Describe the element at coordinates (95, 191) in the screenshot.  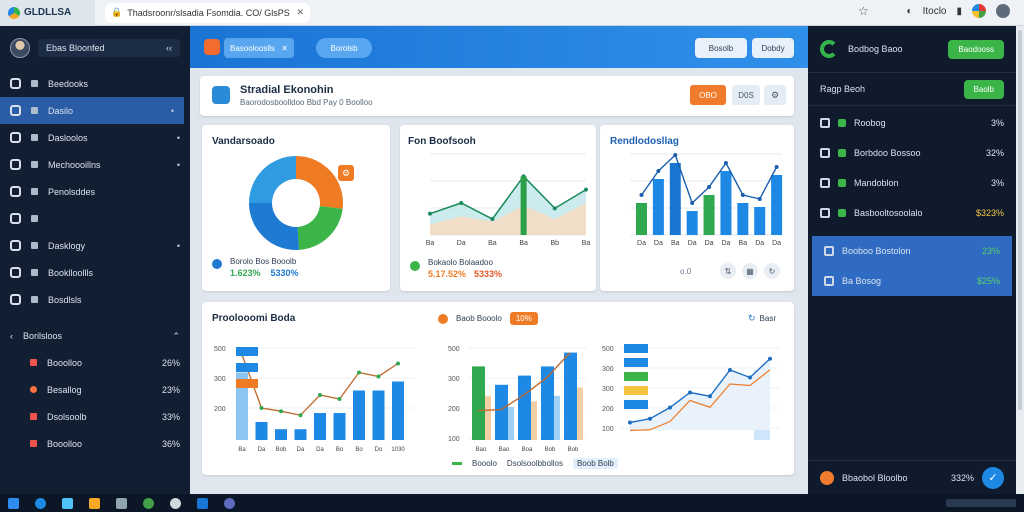
I see `sidebar-item: Penolsddes` at that location.